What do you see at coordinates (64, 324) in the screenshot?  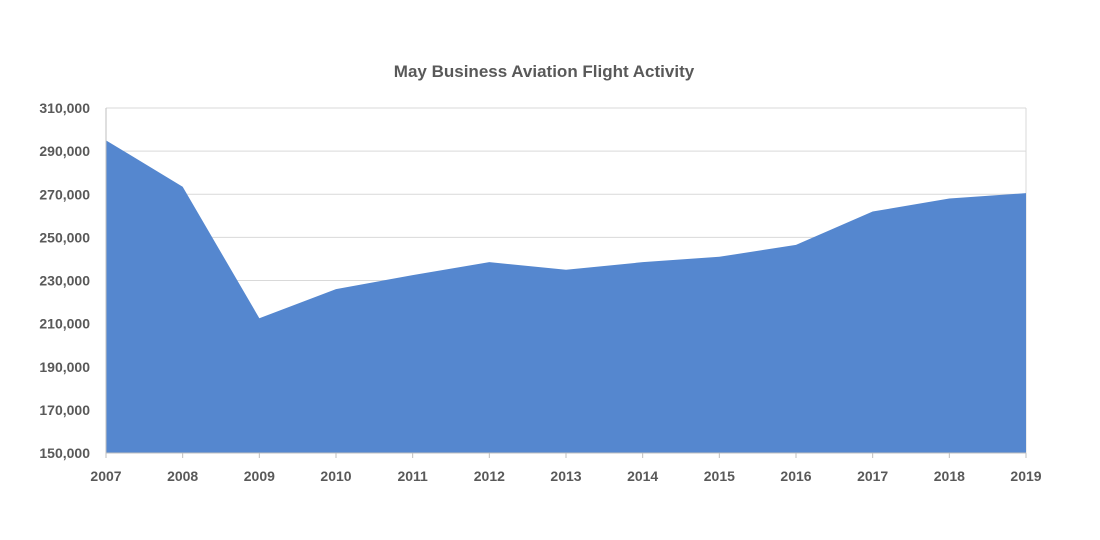 I see `y-tick-label: 210,000` at bounding box center [64, 324].